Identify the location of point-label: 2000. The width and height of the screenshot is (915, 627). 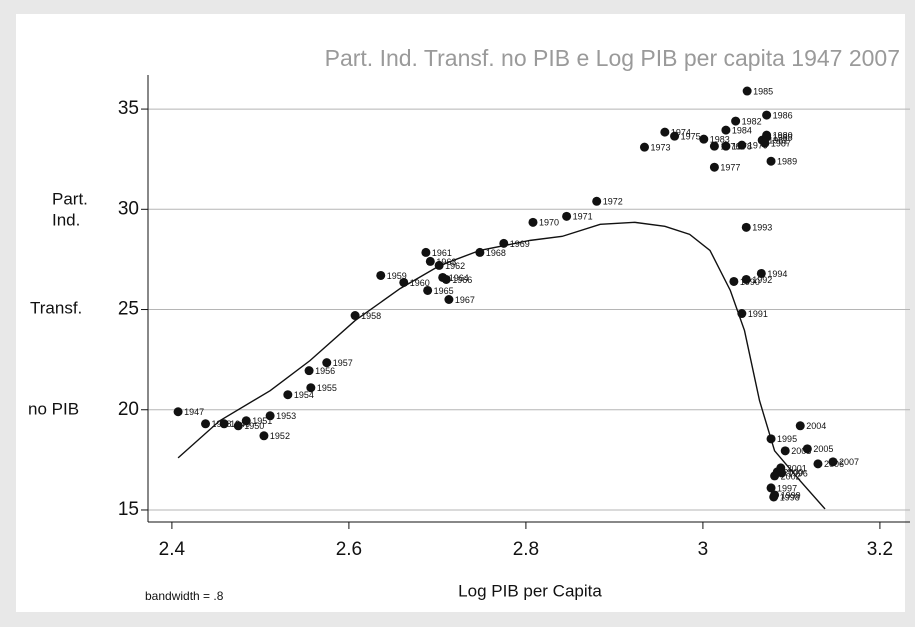
(793, 472).